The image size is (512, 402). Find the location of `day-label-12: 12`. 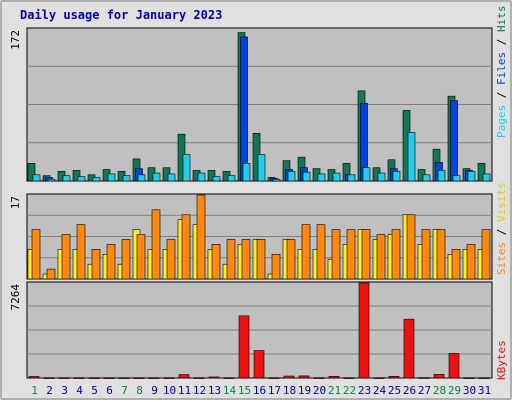

day-label-12: 12 is located at coordinates (199, 390).